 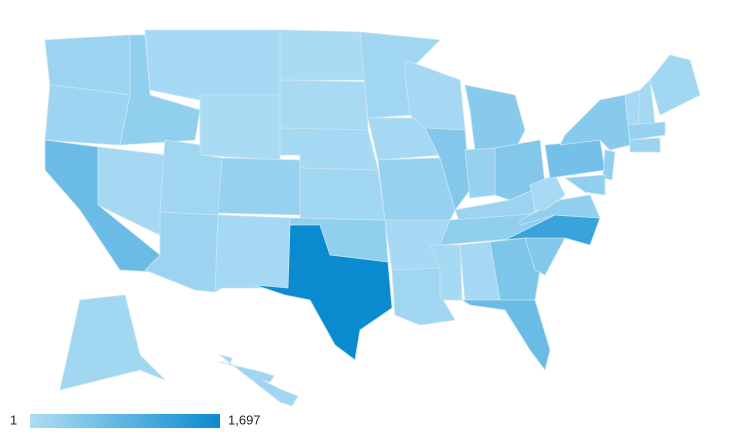 What do you see at coordinates (13, 419) in the screenshot?
I see `legend-min-label: 1` at bounding box center [13, 419].